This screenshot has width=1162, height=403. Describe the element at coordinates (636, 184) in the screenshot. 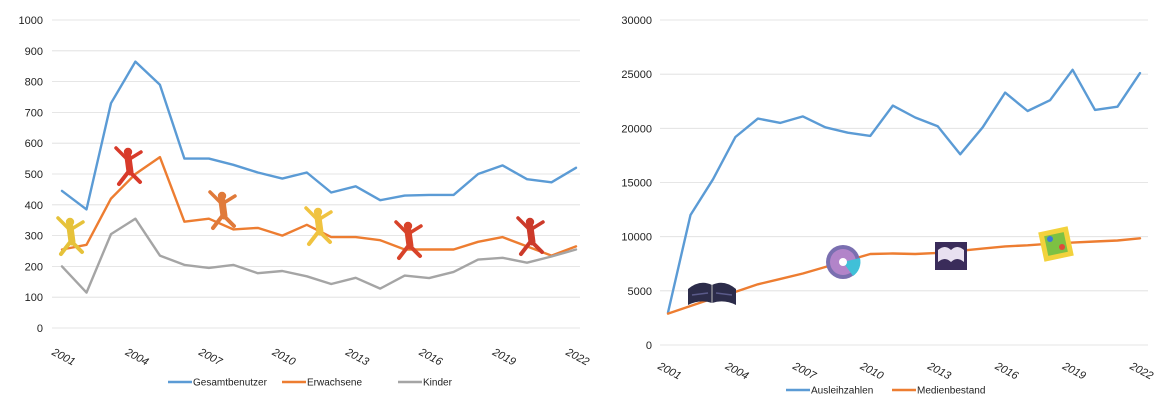

I see `y-tick-label: 15000` at that location.